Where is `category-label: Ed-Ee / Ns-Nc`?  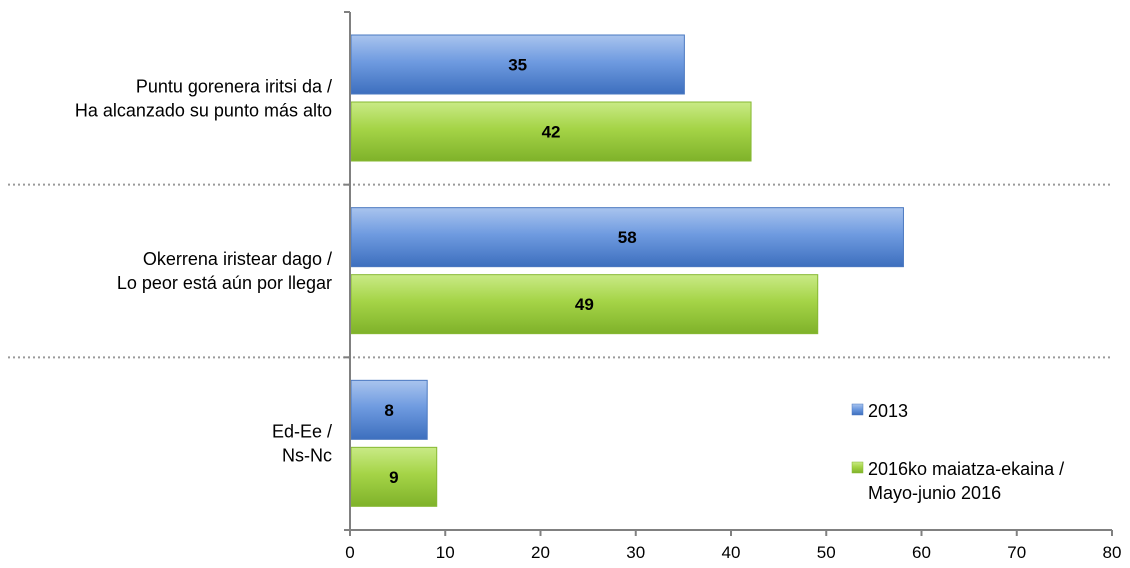 category-label: Ed-Ee / Ns-Nc is located at coordinates (302, 444).